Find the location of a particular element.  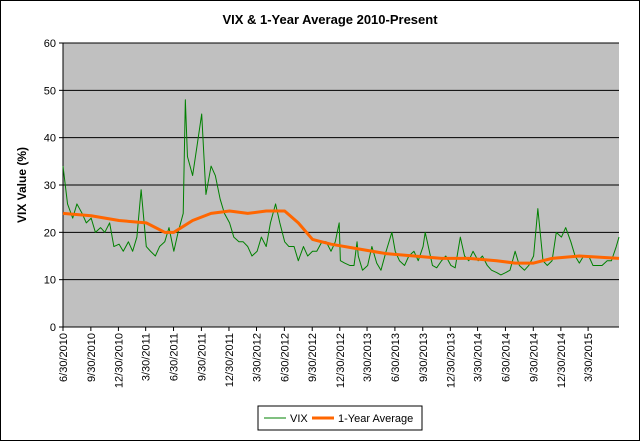

x-tick-label: 6/30/2010 is located at coordinates (64, 357).